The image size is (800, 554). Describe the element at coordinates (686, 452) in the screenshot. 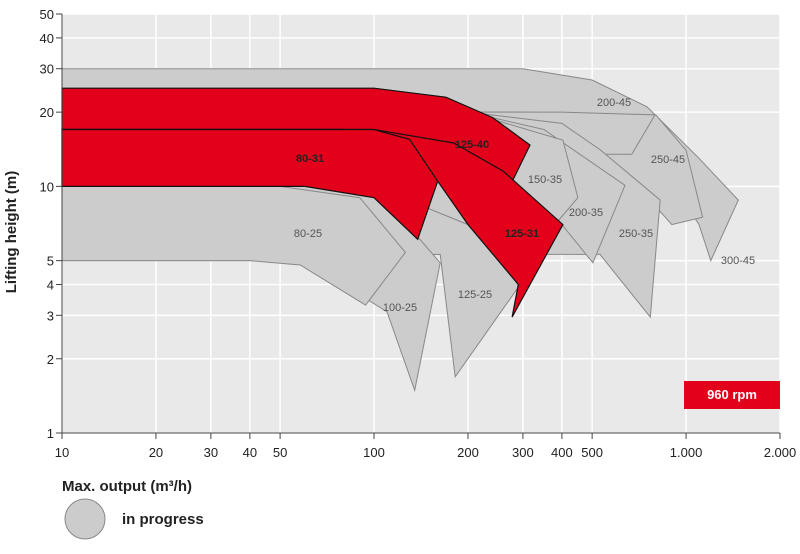

I see `x-tick-label: 1.000` at that location.